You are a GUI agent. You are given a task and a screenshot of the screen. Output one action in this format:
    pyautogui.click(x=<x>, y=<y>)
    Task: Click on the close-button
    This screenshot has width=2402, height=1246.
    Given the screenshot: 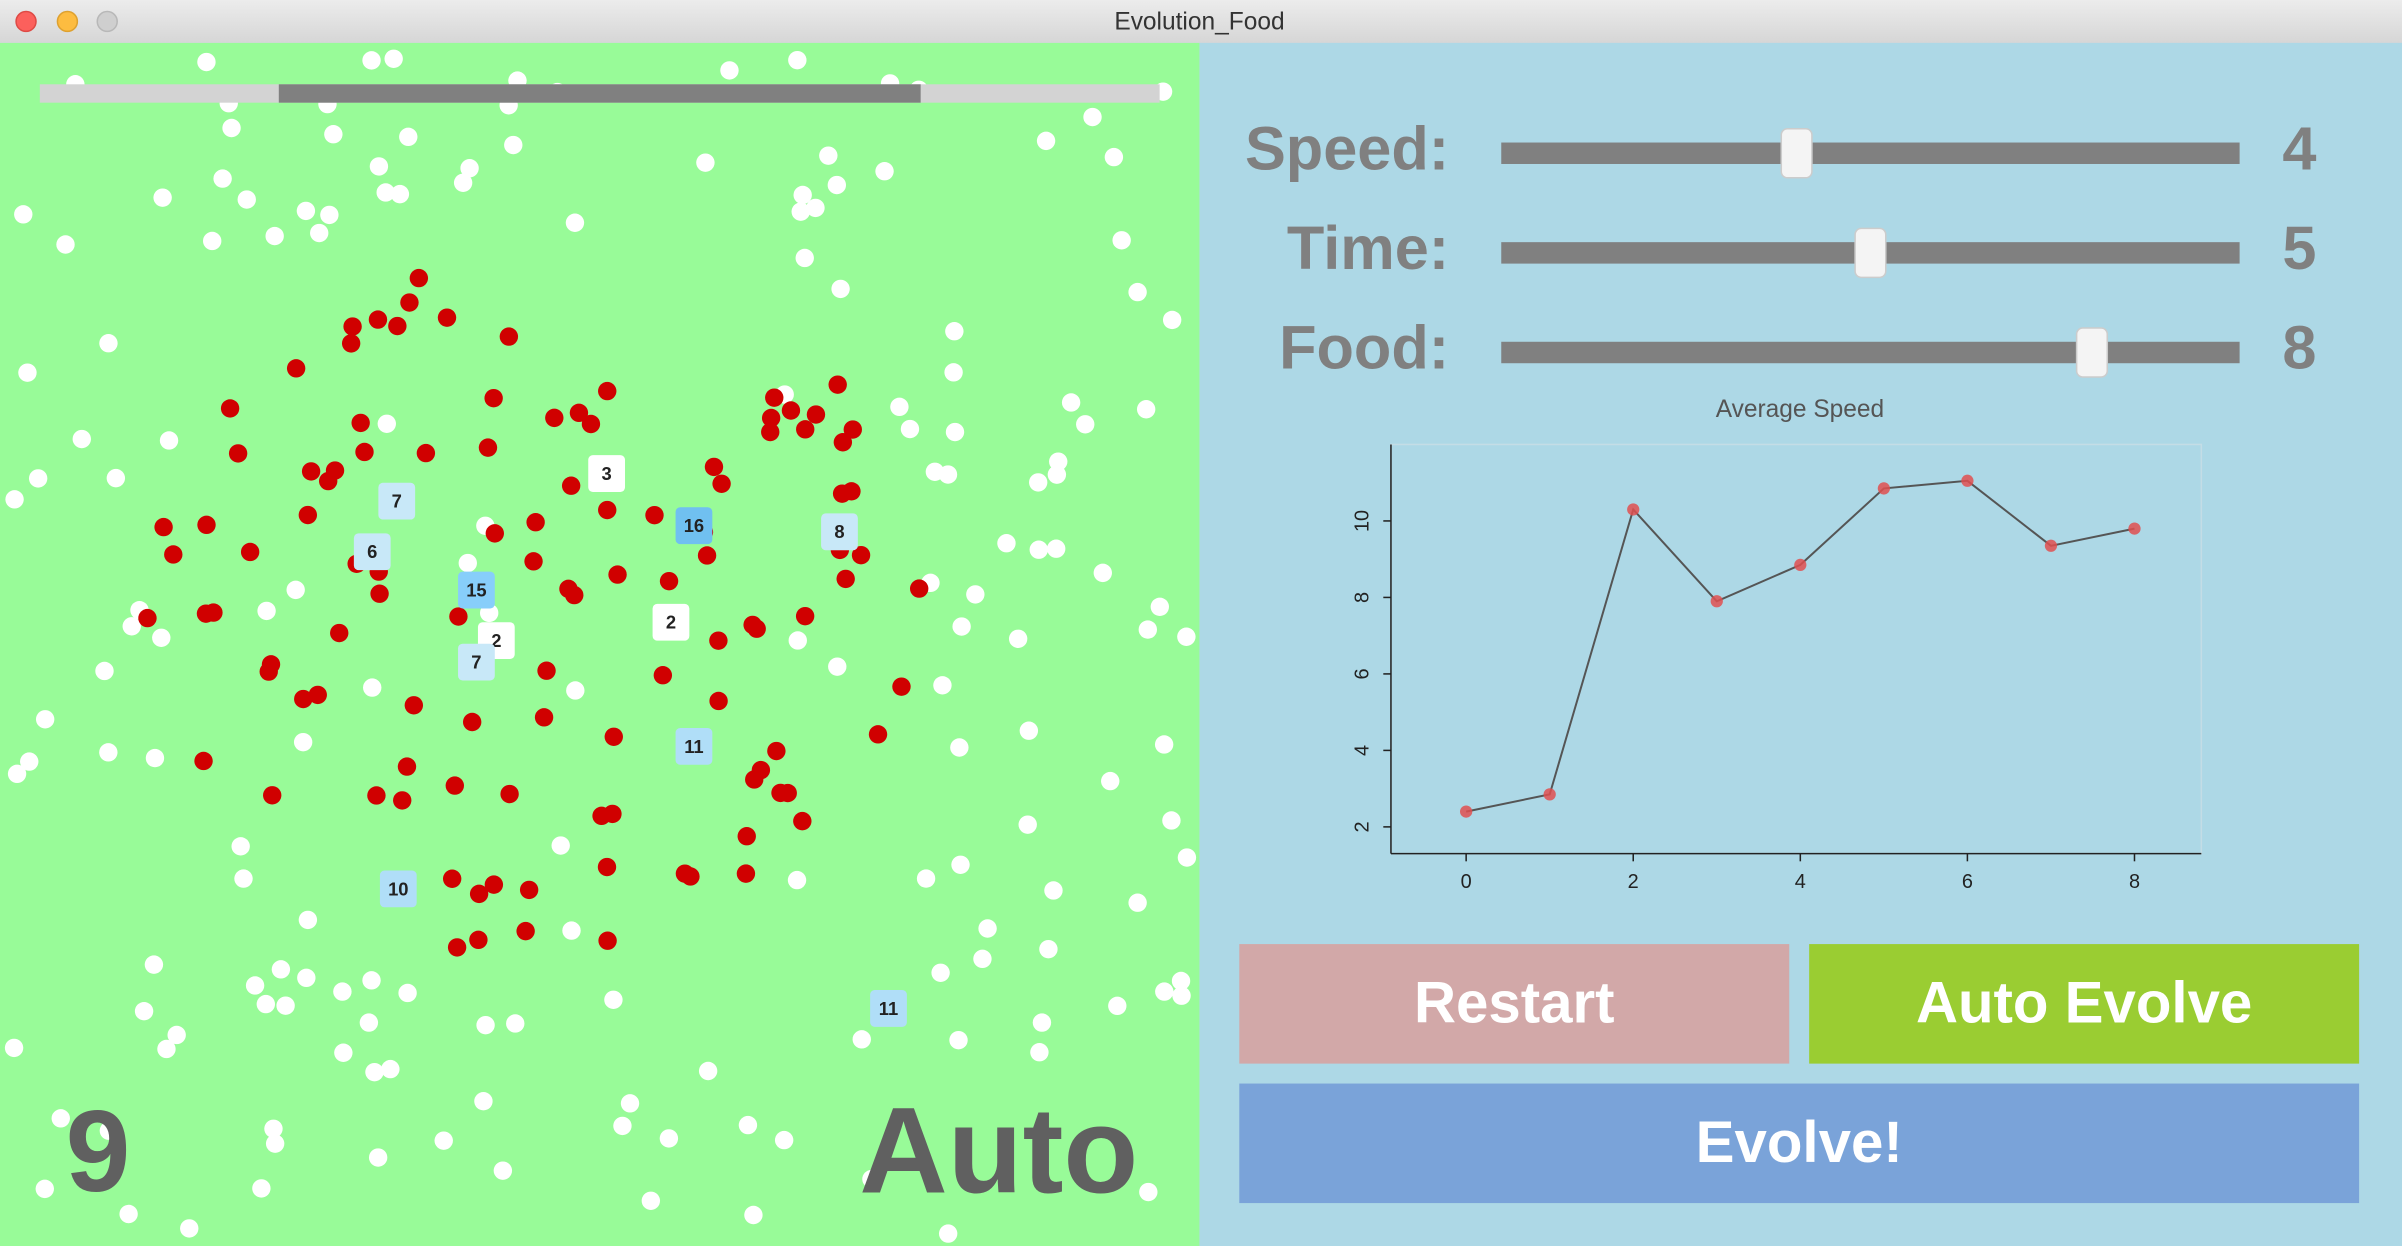 What is the action you would take?
    pyautogui.click(x=26, y=21)
    